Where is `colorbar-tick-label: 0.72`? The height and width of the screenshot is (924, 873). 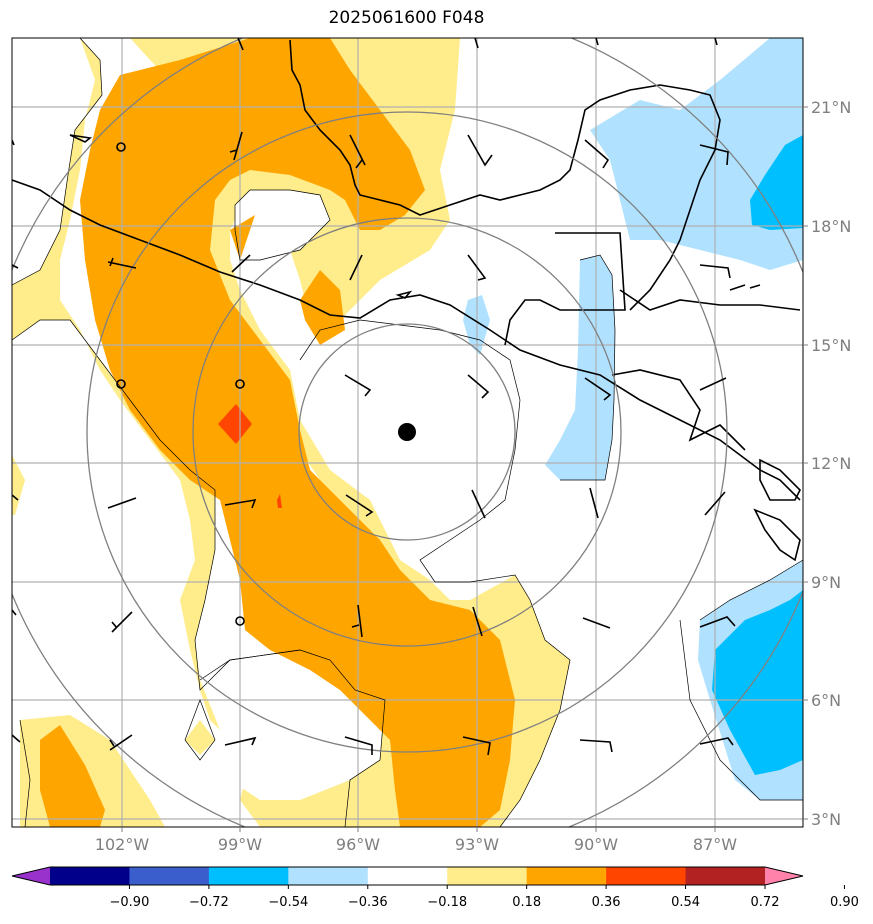
colorbar-tick-label: 0.72 is located at coordinates (765, 902).